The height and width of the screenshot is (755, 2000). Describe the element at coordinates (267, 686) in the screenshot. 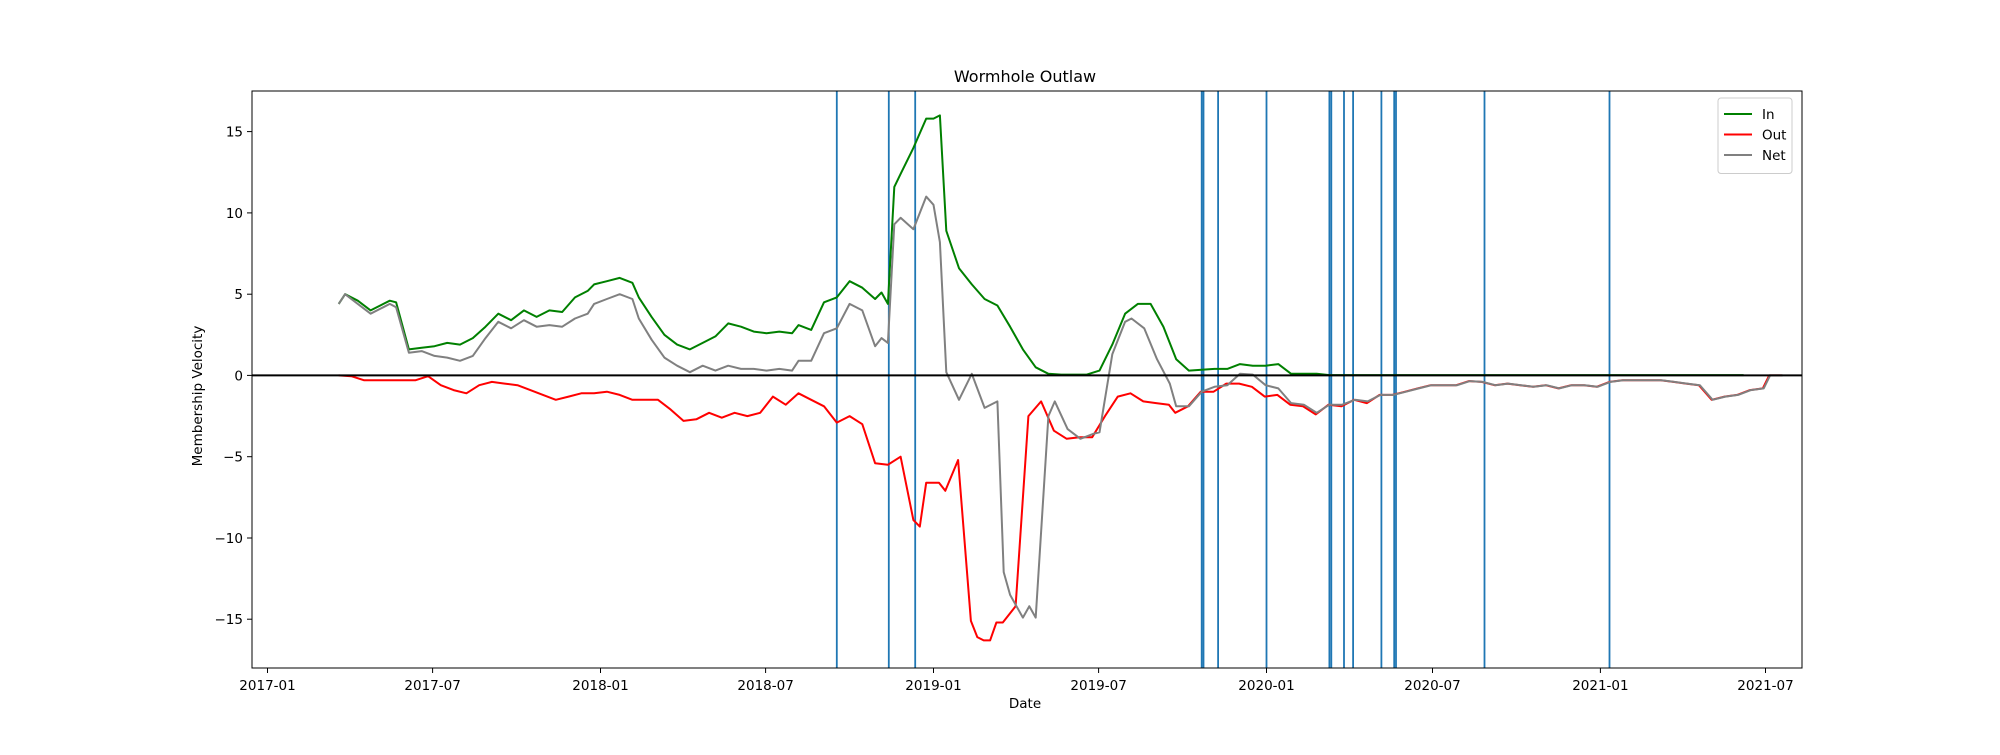

I see `x-tick-label: 2017-01` at that location.